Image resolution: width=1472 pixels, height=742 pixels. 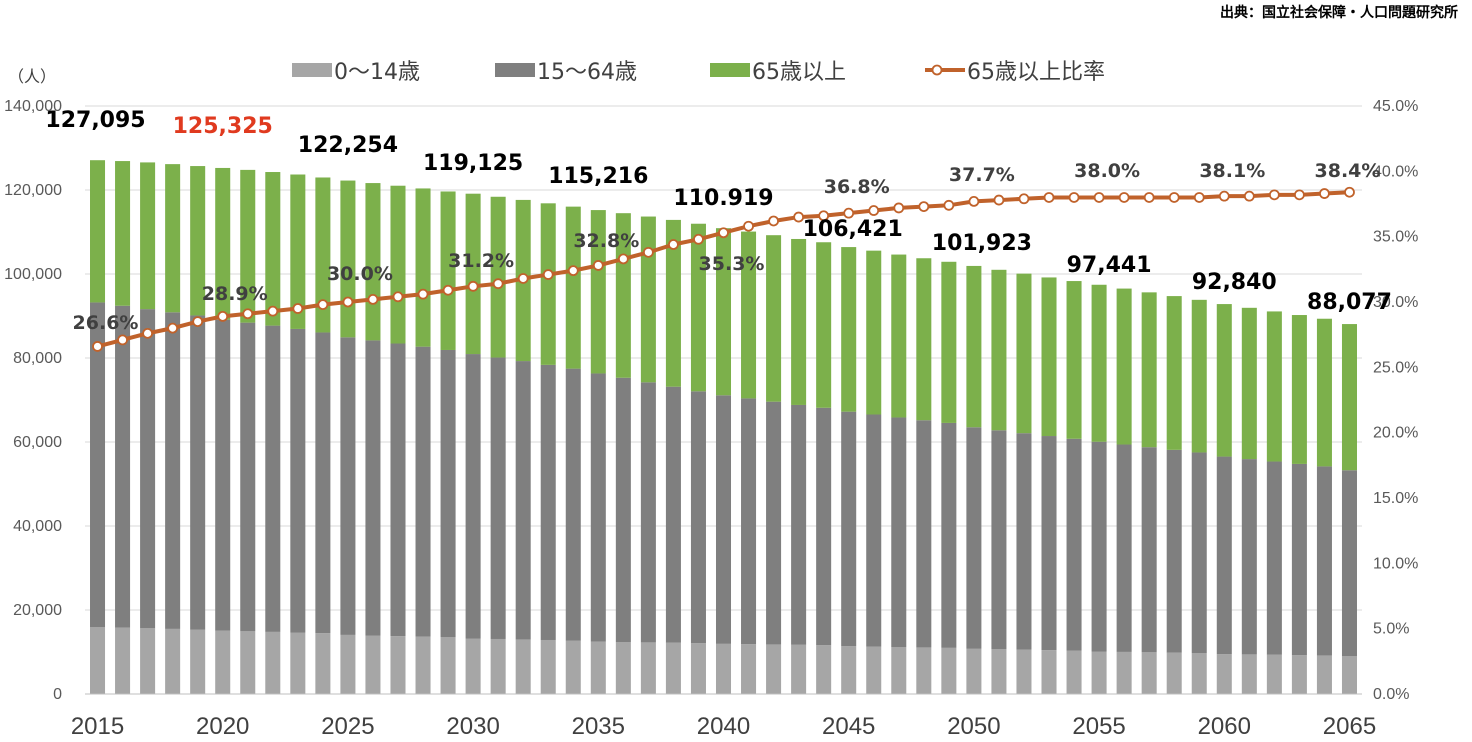 I want to click on x-tick-label: 2020, so click(x=222, y=726).